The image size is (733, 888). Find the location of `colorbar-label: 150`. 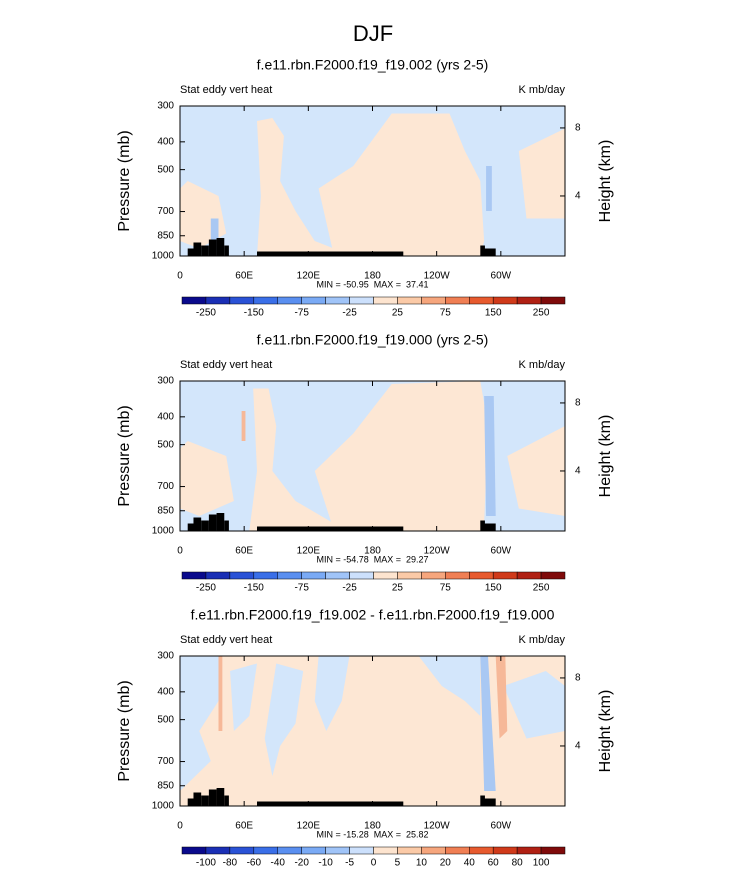

colorbar-label: 150 is located at coordinates (493, 313).